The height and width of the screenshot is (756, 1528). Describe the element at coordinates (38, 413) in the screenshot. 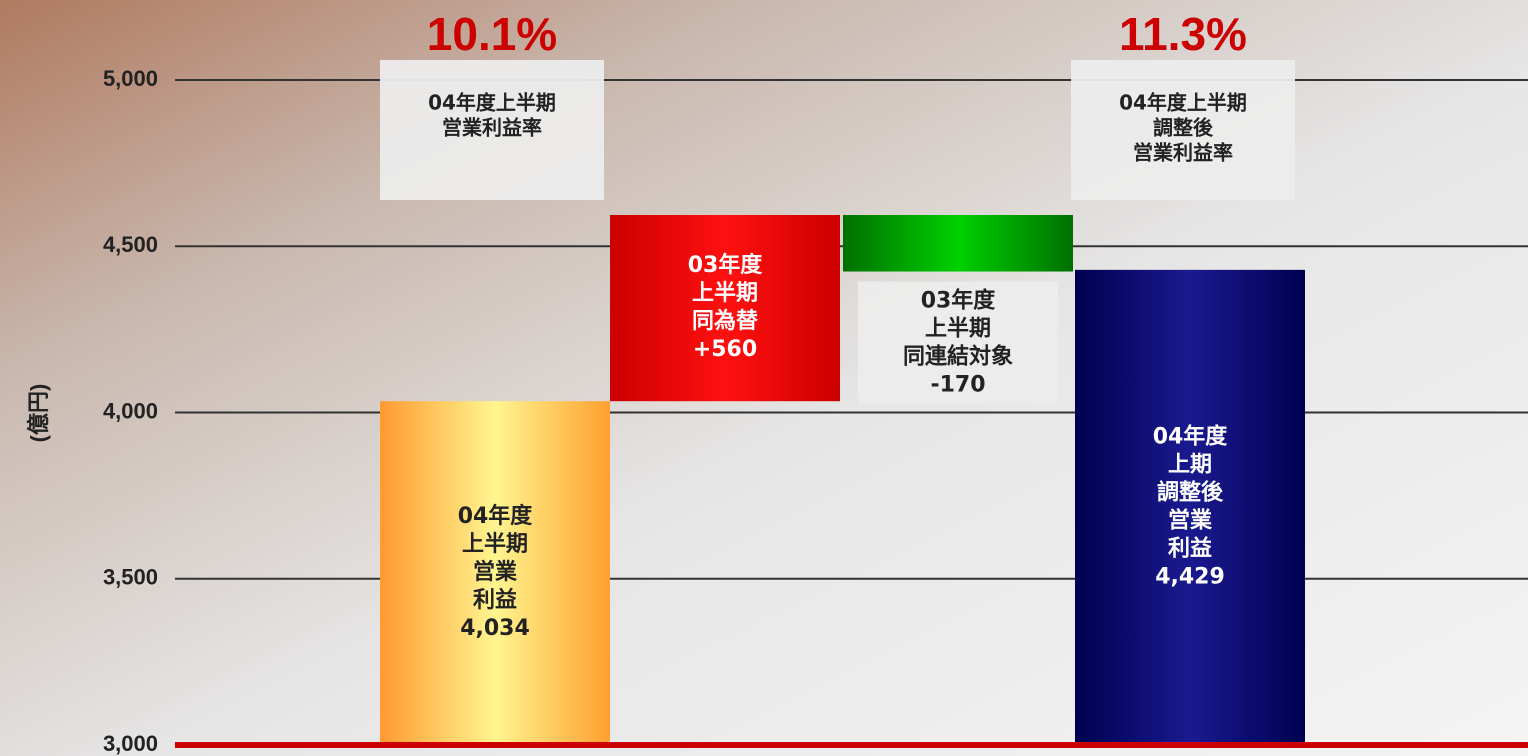

I see `y-axis-label: (億円)` at that location.